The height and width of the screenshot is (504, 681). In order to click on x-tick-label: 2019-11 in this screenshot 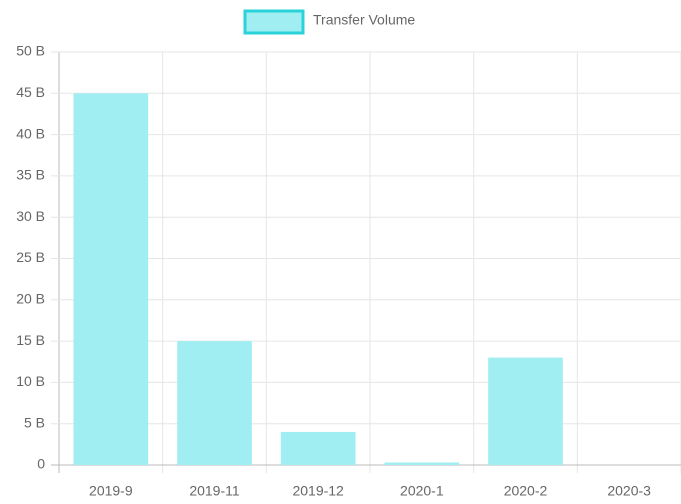, I will do `click(214, 491)`.